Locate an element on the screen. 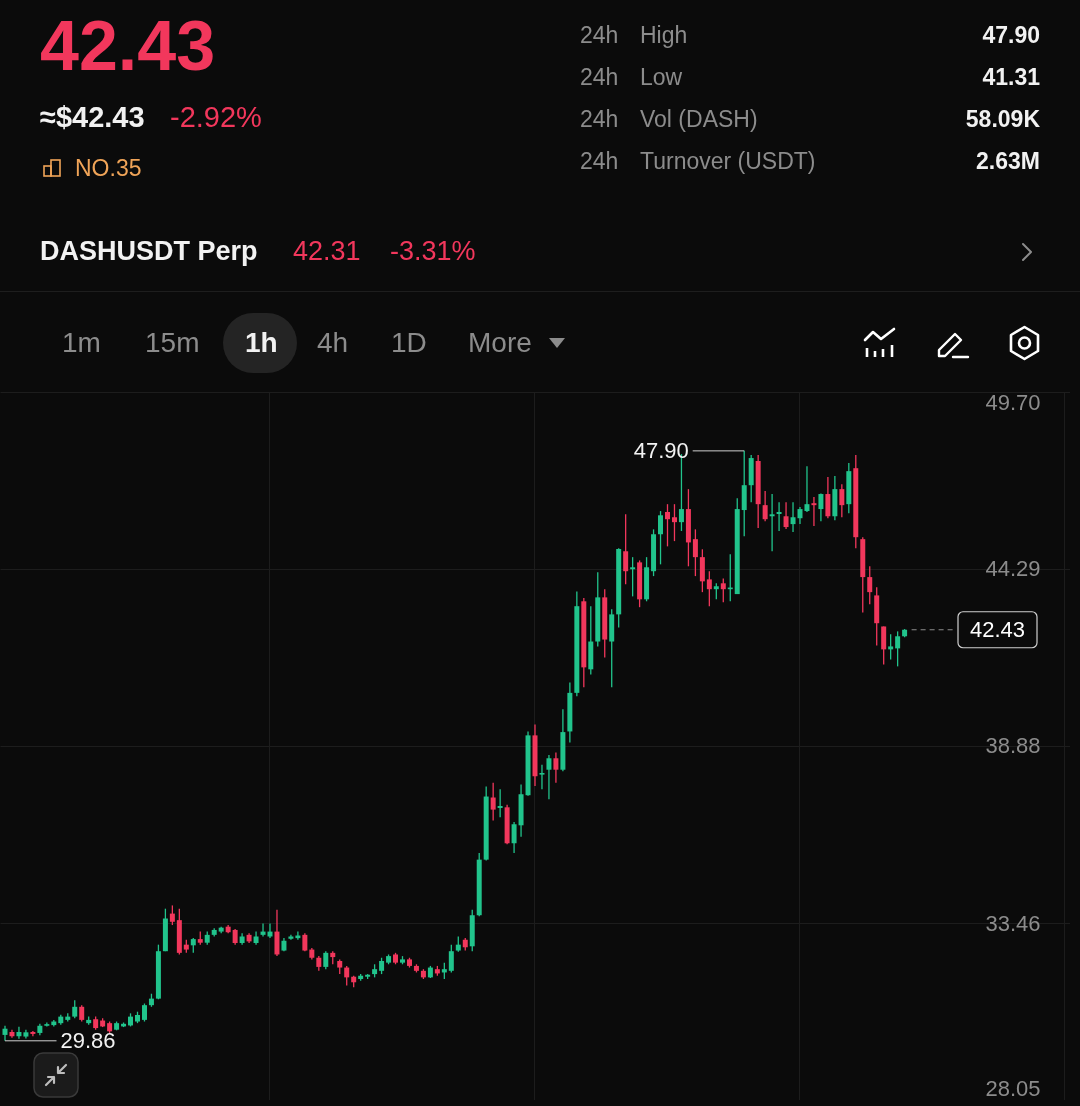  text: 42.31 is located at coordinates (327, 250).